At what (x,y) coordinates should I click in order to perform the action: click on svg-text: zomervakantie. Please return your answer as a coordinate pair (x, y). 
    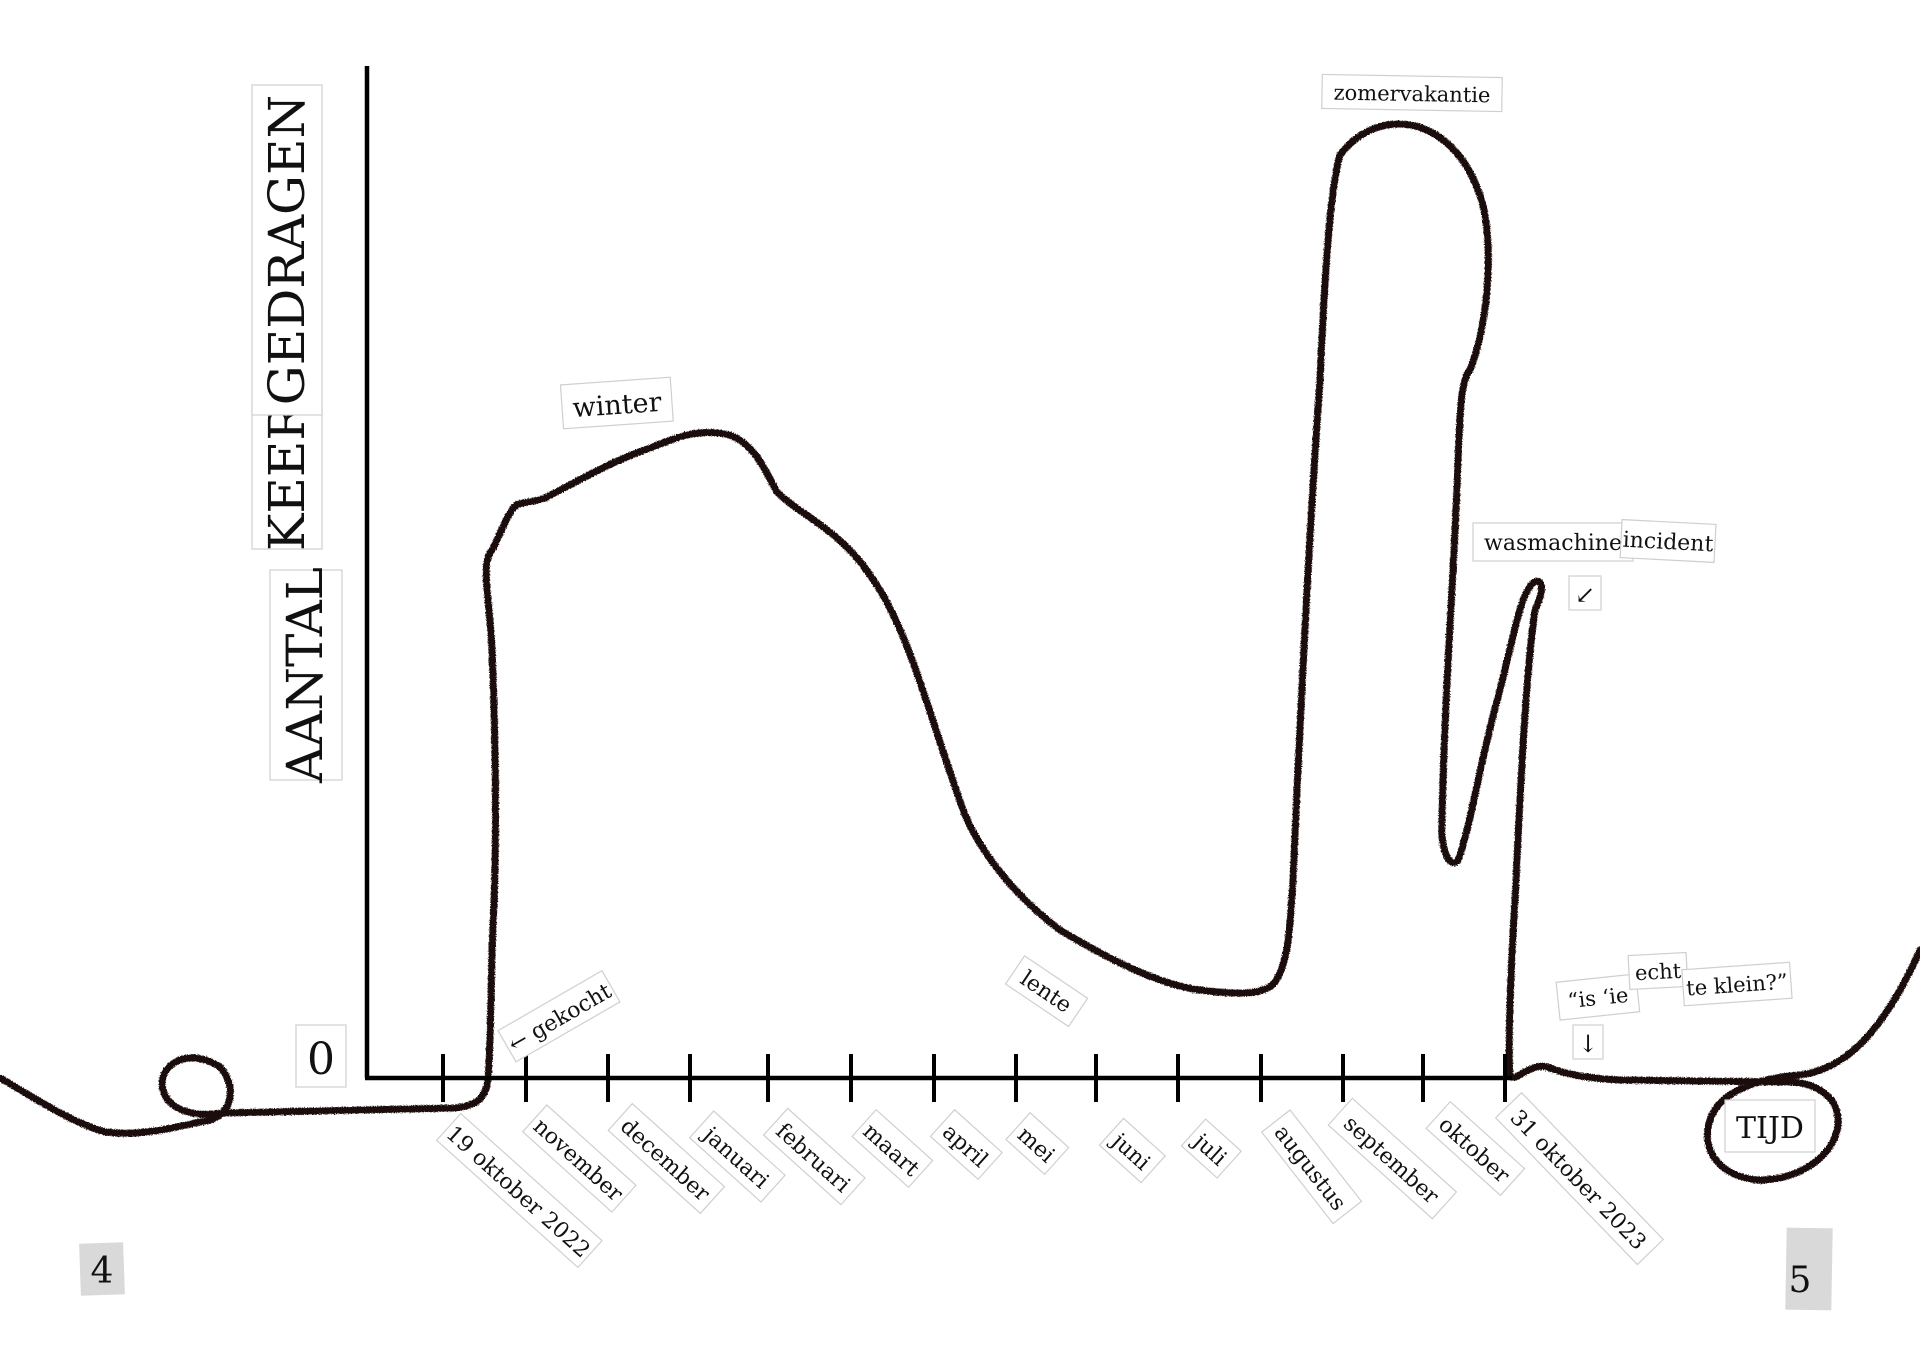
    Looking at the image, I should click on (1411, 94).